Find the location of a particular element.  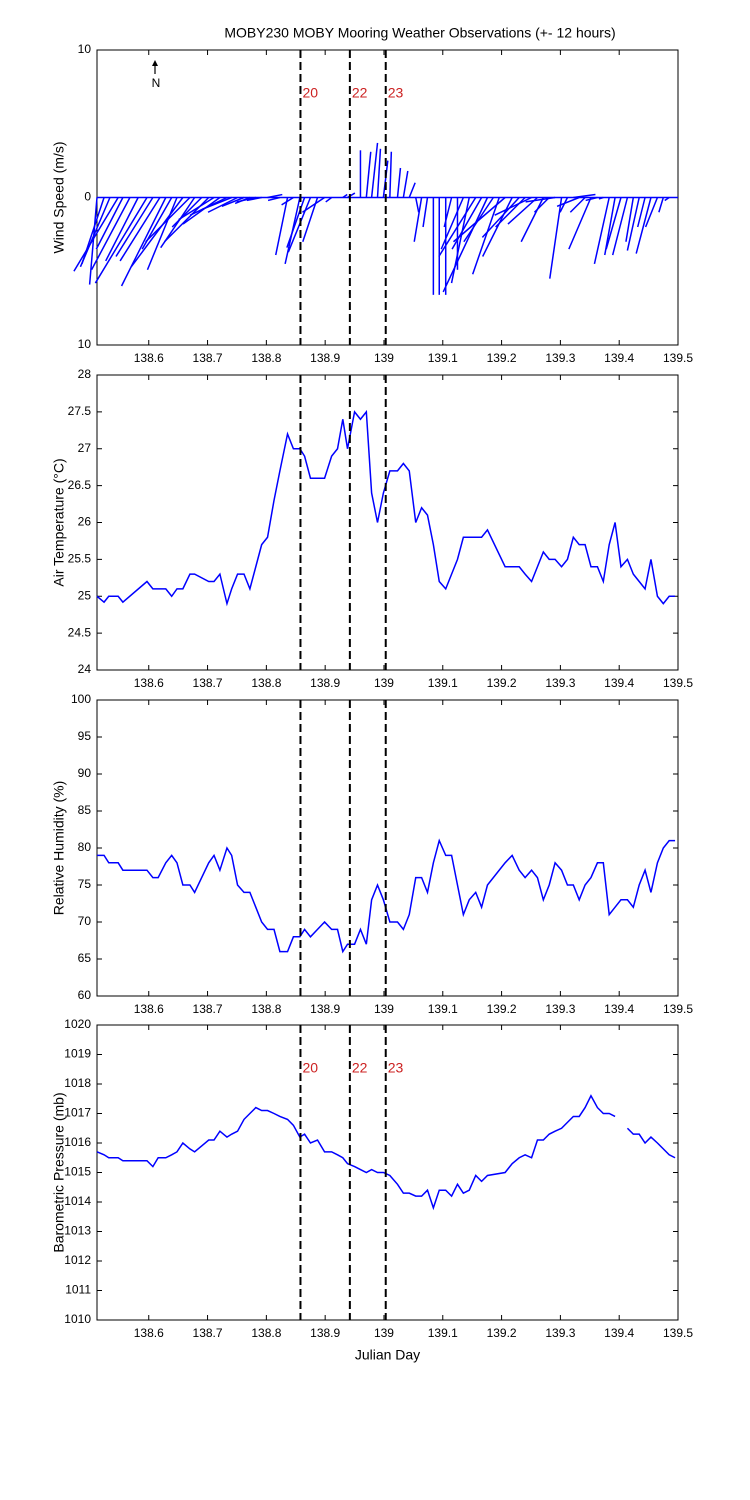

y-tick-label: 10 is located at coordinates (85, 49).